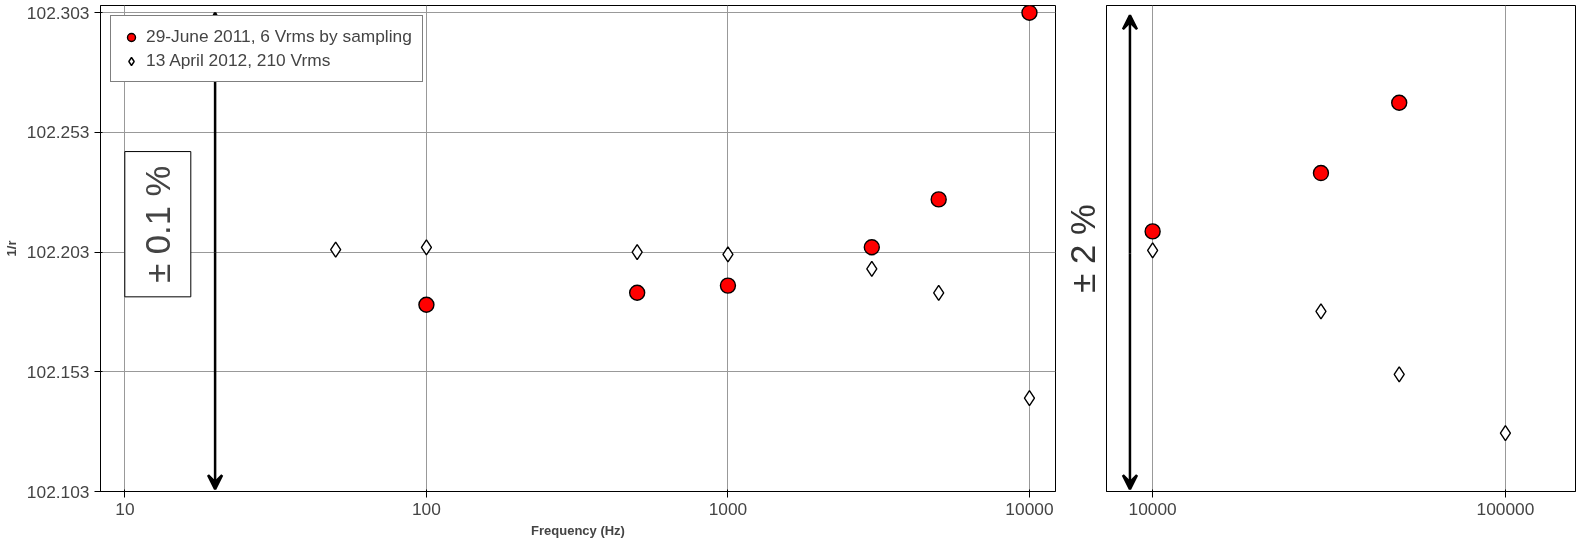  I want to click on x-axis-title: Frequency (Hz), so click(578, 530).